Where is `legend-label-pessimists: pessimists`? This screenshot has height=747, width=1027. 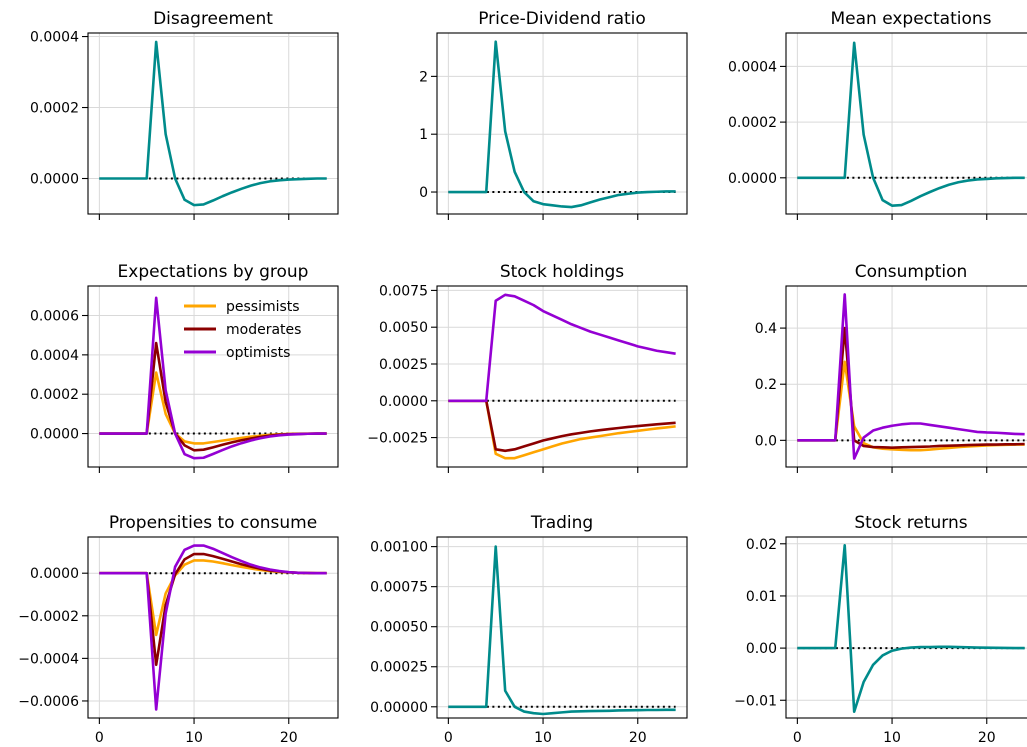
legend-label-pessimists: pessimists is located at coordinates (263, 307).